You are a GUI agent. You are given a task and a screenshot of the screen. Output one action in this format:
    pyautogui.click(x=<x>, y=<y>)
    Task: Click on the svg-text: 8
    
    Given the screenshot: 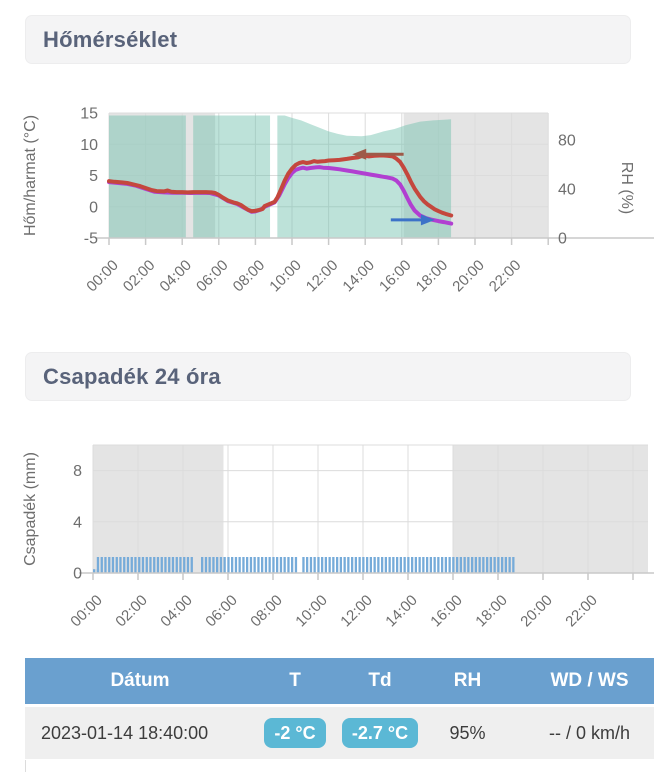 What is the action you would take?
    pyautogui.click(x=77, y=471)
    